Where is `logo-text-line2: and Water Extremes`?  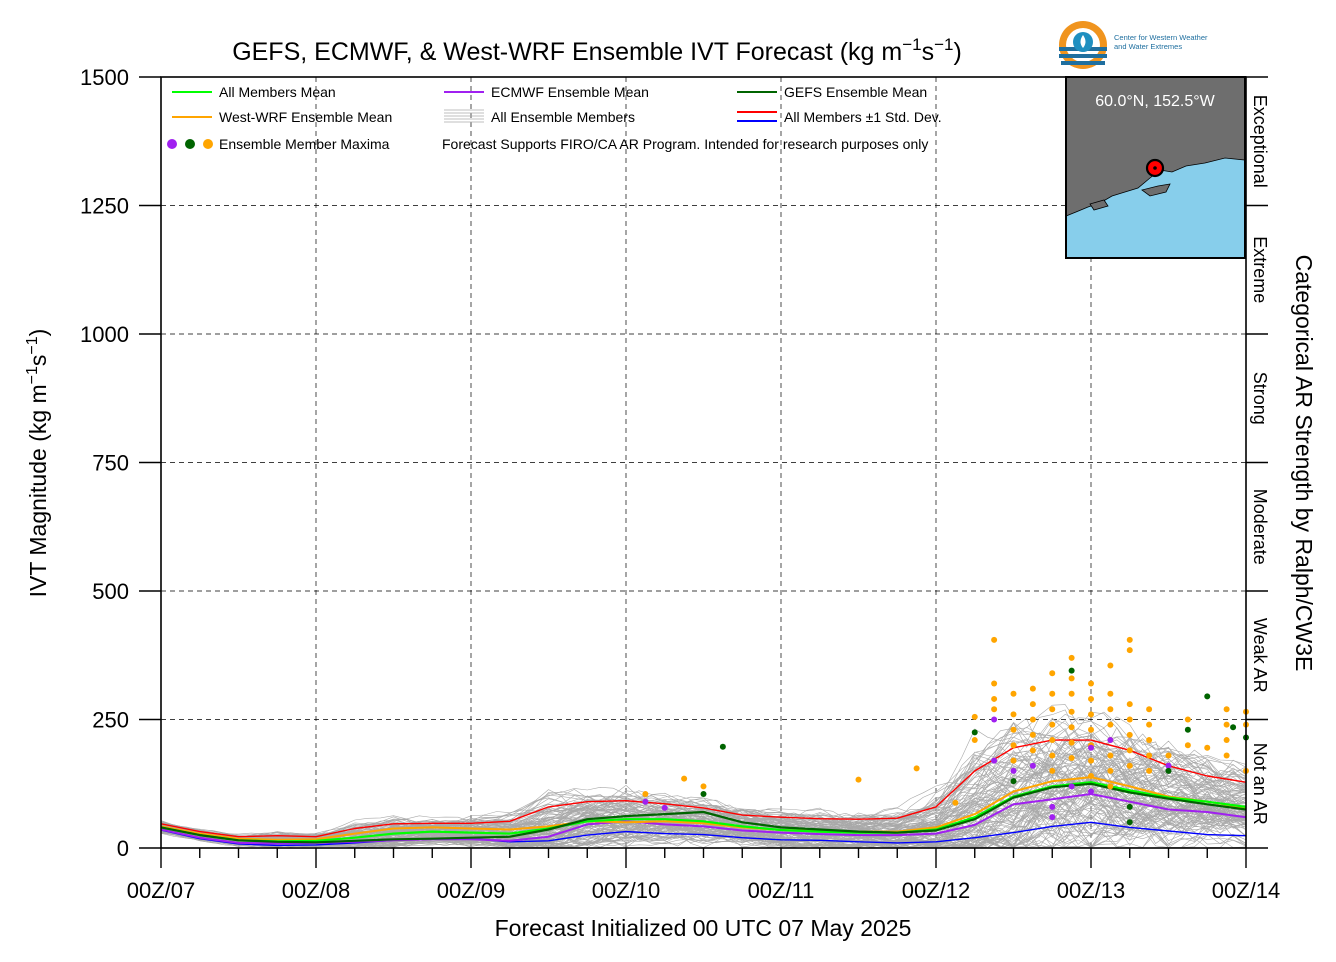
logo-text-line2: and Water Extremes is located at coordinates (1148, 46).